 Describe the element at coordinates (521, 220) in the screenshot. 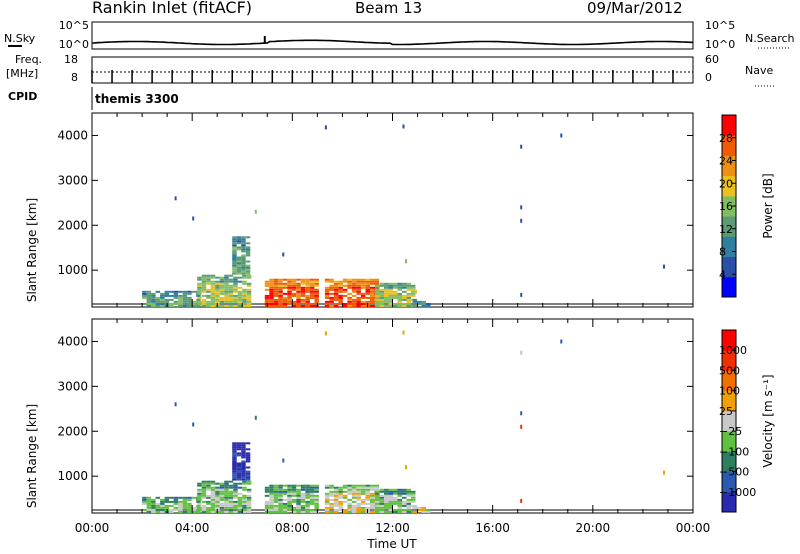

I see `panel-power-dot` at that location.